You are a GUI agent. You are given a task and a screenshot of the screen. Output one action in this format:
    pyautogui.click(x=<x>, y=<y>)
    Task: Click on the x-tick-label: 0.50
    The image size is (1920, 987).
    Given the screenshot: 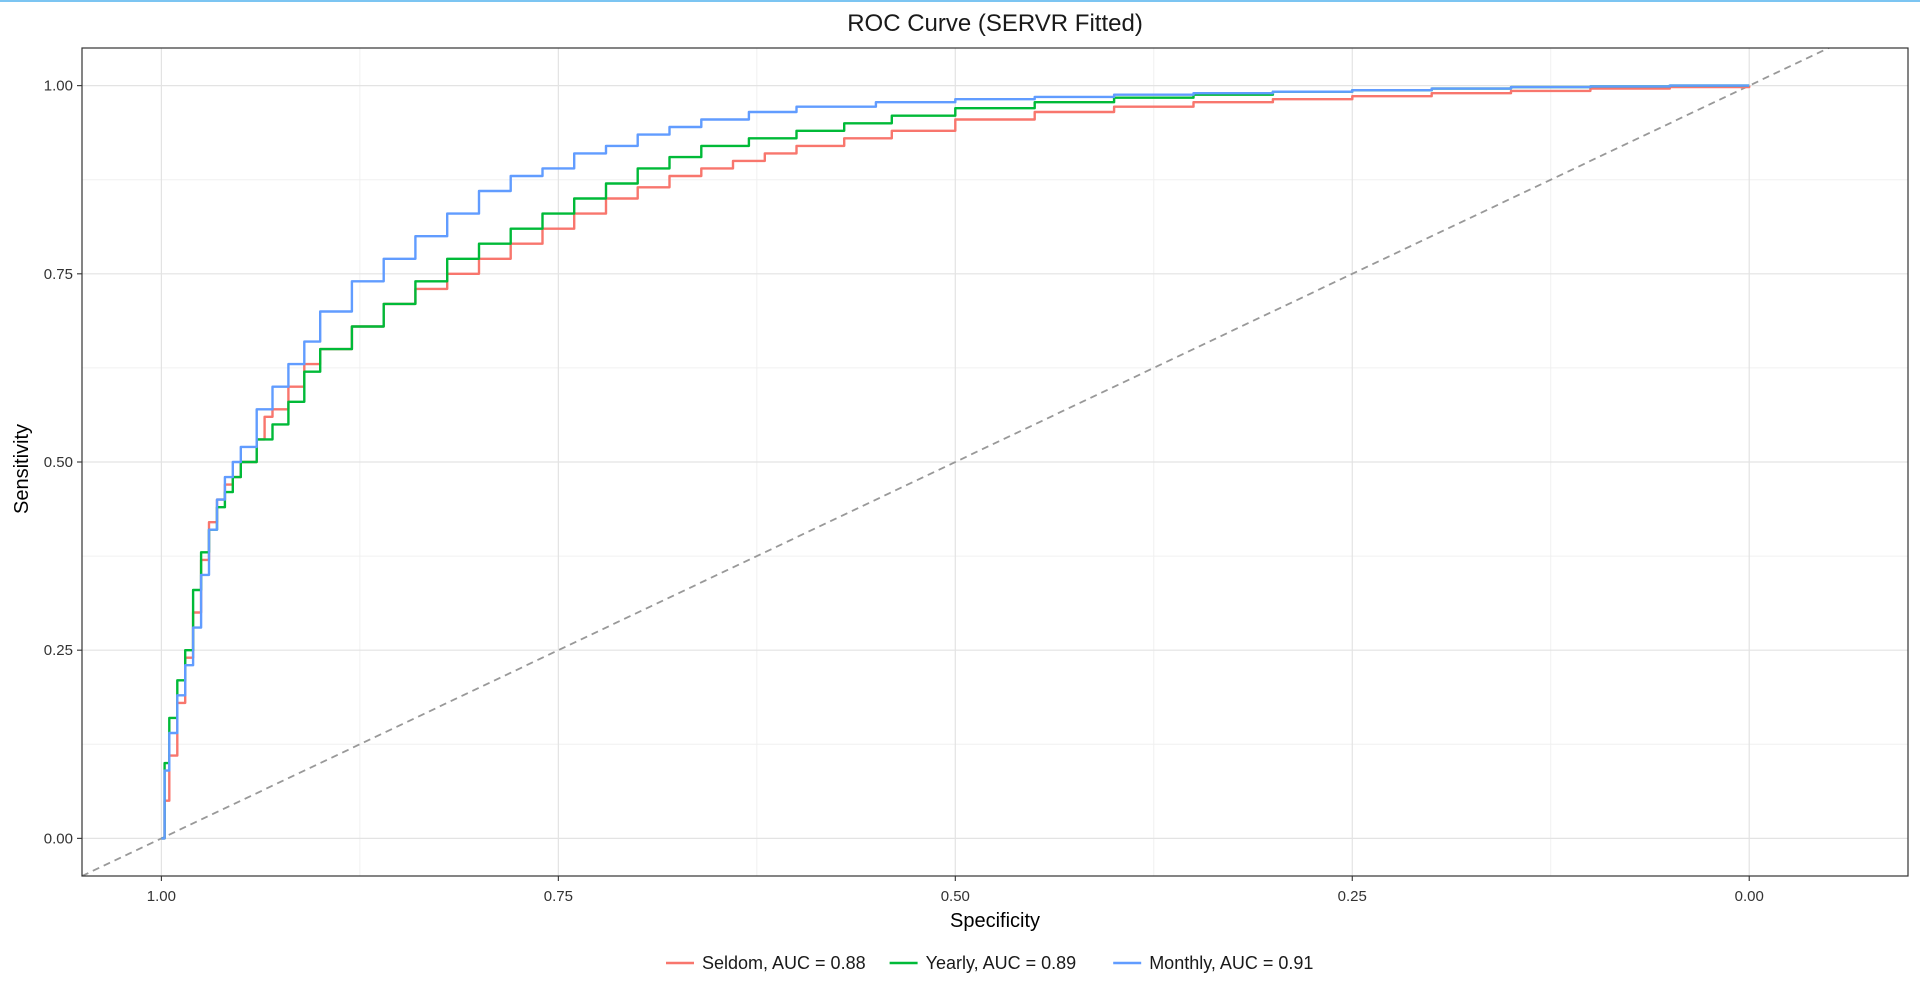 What is the action you would take?
    pyautogui.click(x=955, y=896)
    